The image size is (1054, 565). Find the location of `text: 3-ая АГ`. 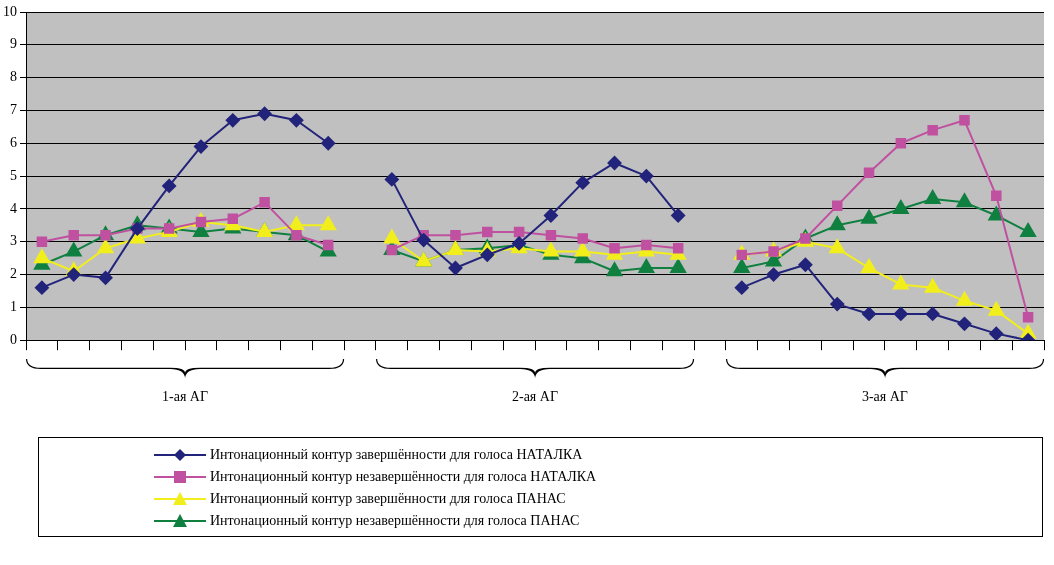

text: 3-ая АГ is located at coordinates (884, 396).